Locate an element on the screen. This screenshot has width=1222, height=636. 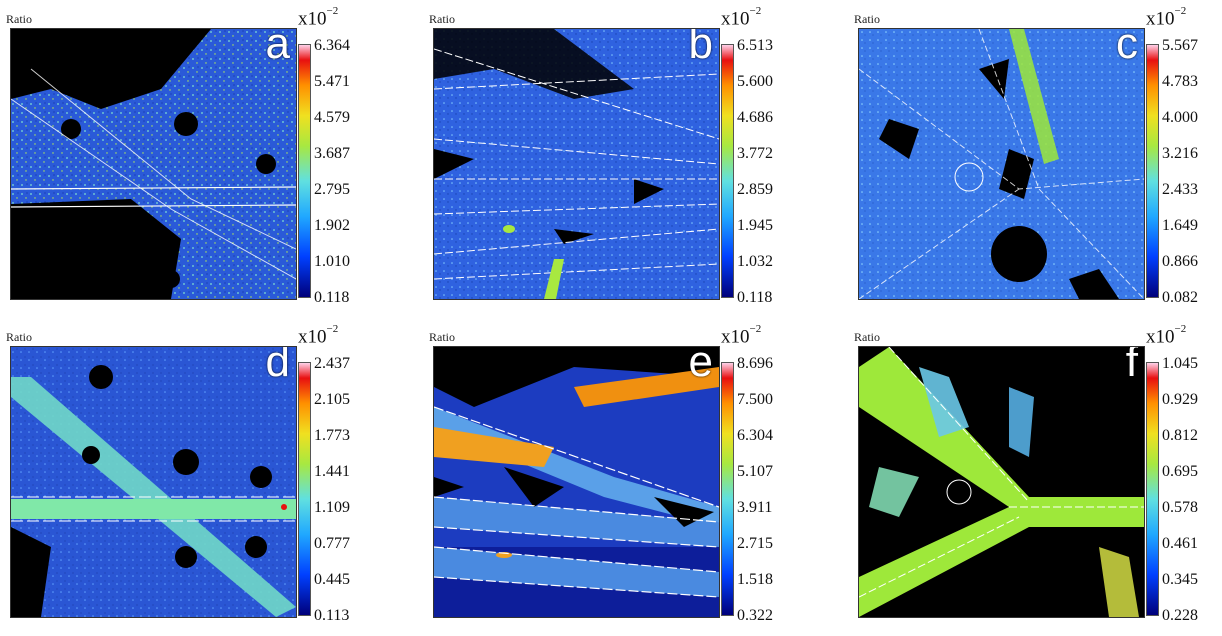
tick-label: 1.045 is located at coordinates (1180, 363).